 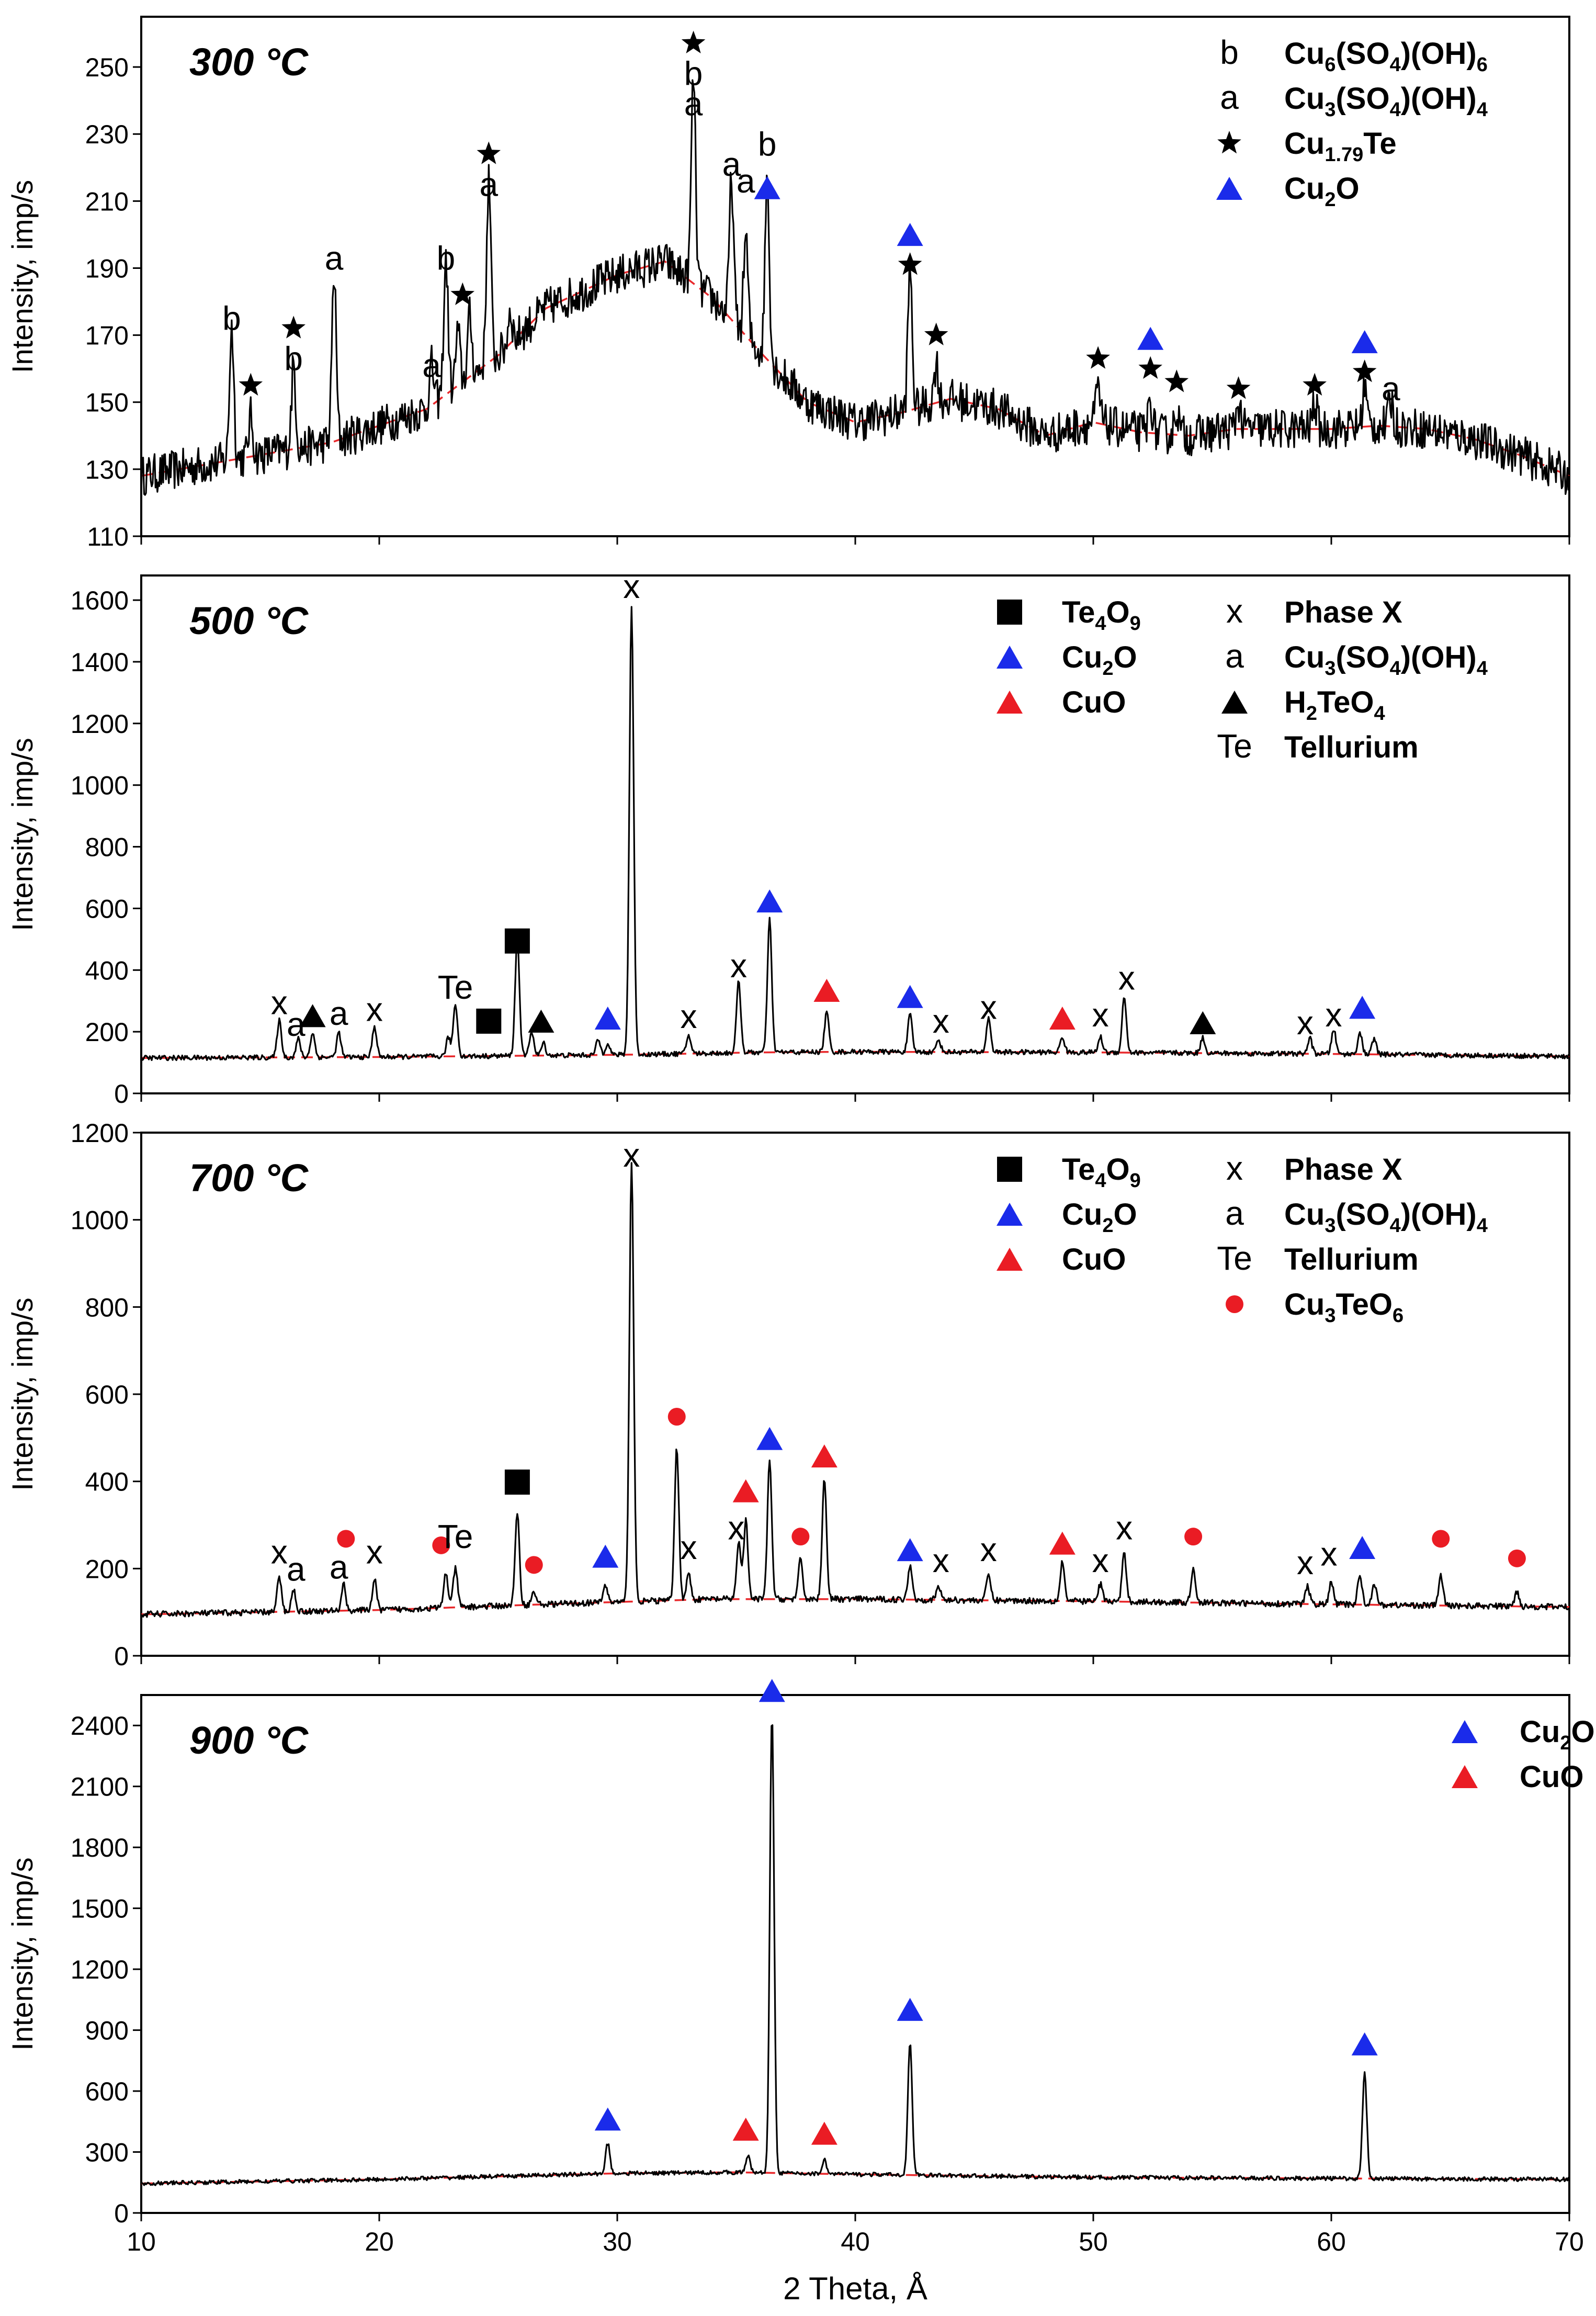 I want to click on legend-label-part: Phase X, so click(x=1343, y=1170).